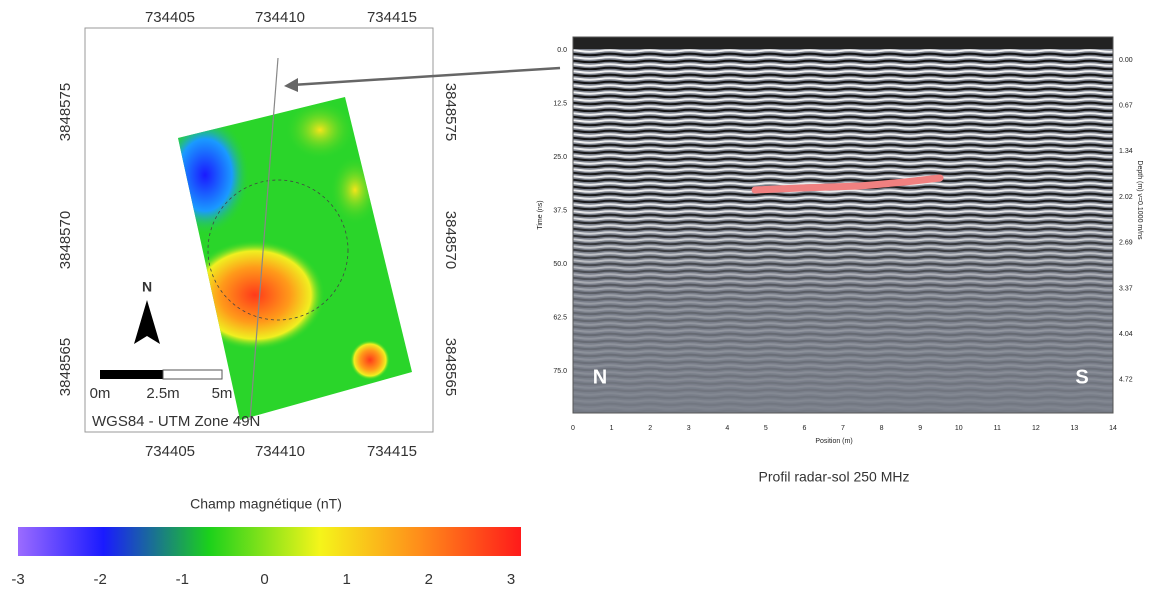 The image size is (1149, 592). Describe the element at coordinates (192, 374) in the screenshot. I see `scale-white` at that location.